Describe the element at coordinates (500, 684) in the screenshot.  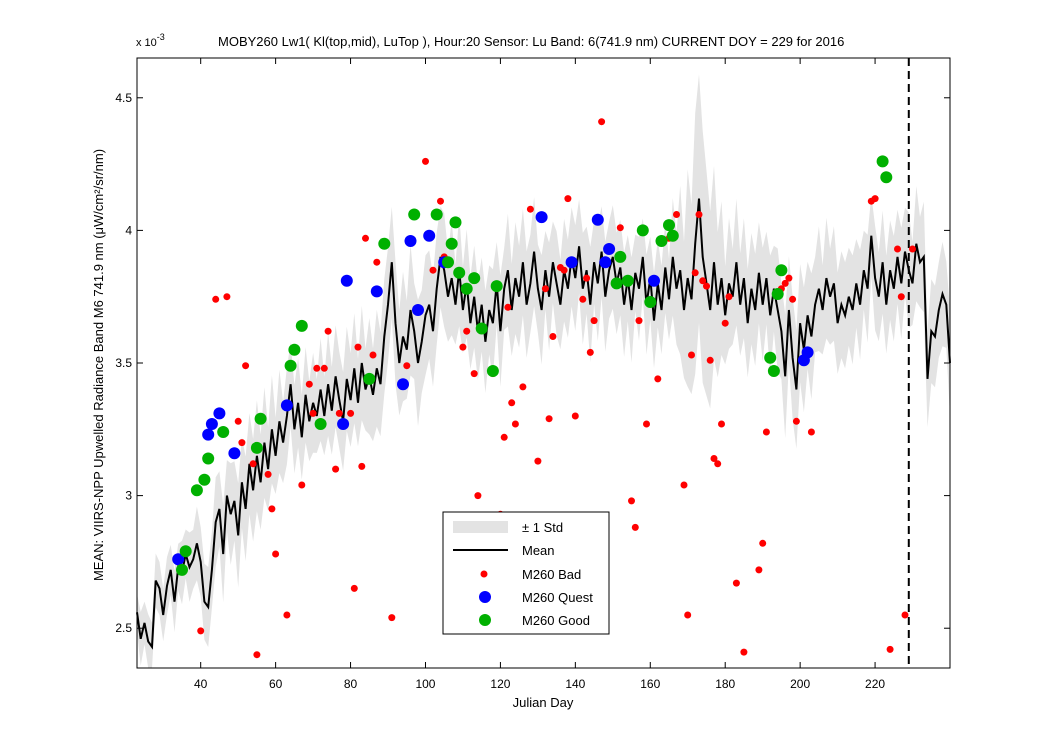
I see `x-tick-label: 120` at that location.